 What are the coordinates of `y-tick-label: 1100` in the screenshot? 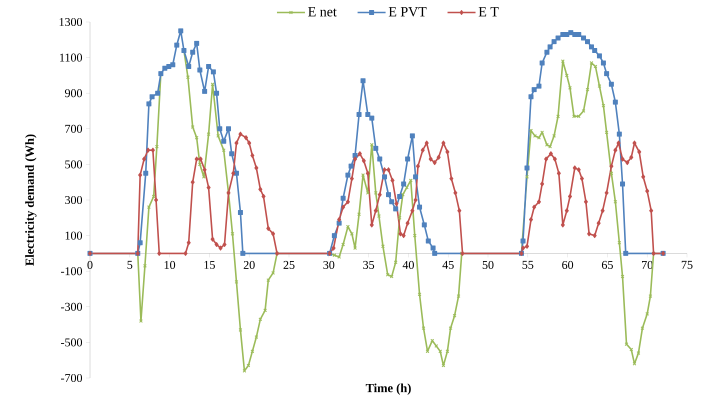 It's located at (71, 58).